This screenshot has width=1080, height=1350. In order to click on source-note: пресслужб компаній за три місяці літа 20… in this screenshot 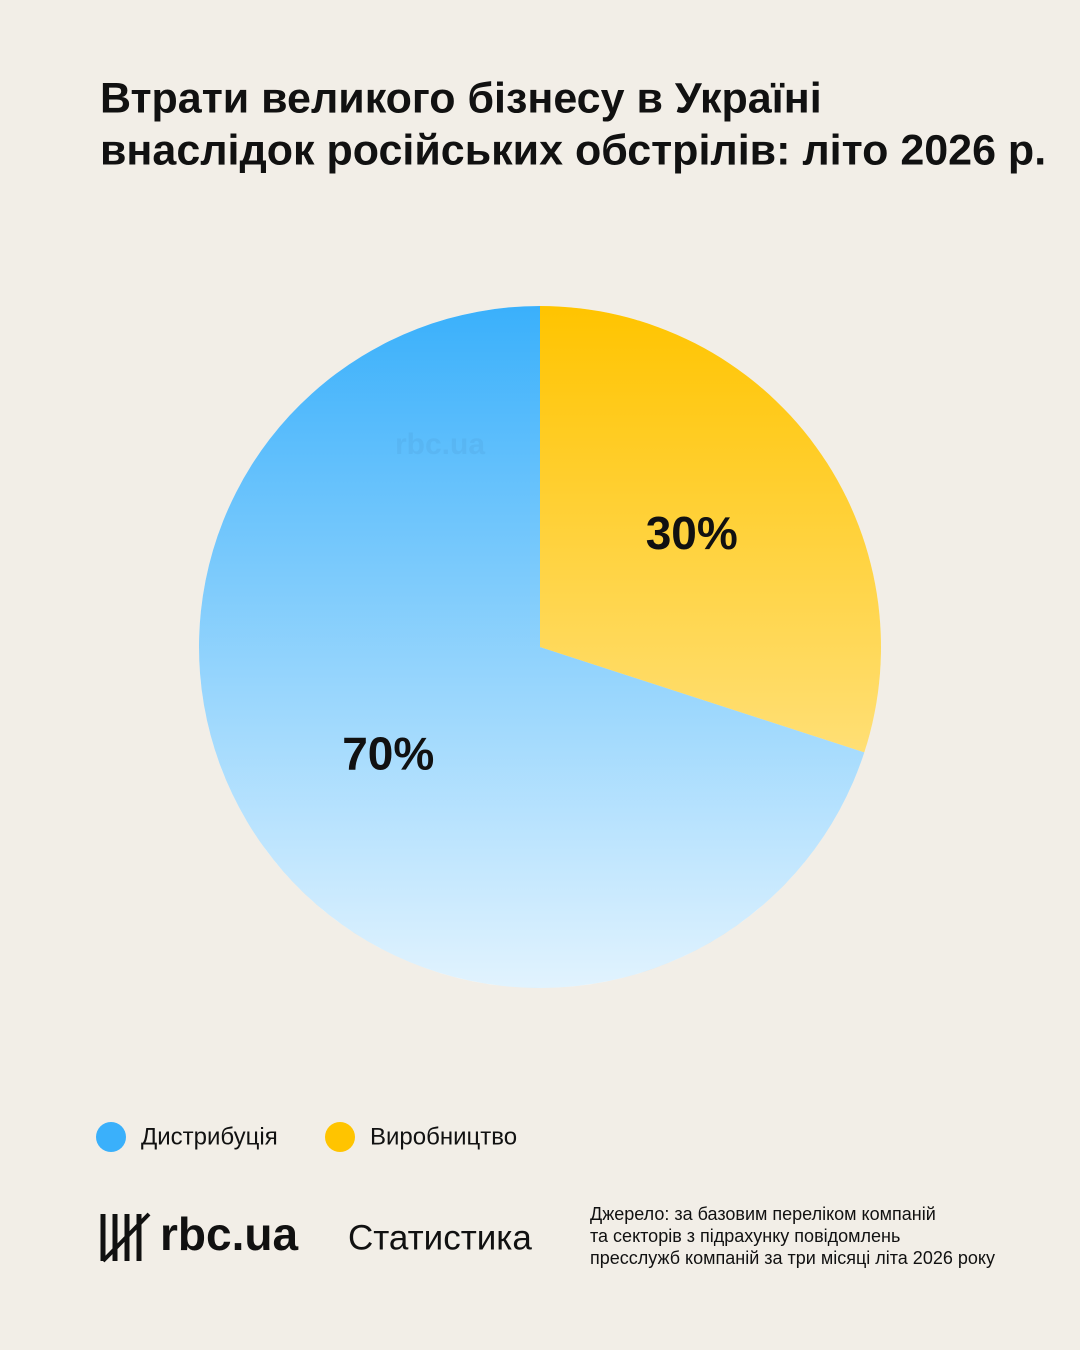, I will do `click(792, 1258)`.